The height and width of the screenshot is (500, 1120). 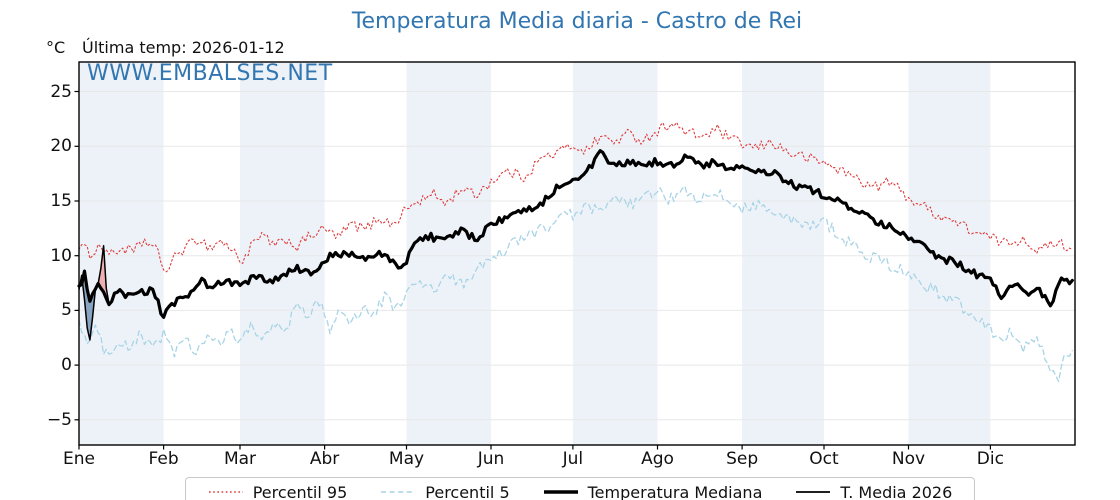 I want to click on last-temp-annotation: Última temp: 2026-01-12, so click(x=183, y=47).